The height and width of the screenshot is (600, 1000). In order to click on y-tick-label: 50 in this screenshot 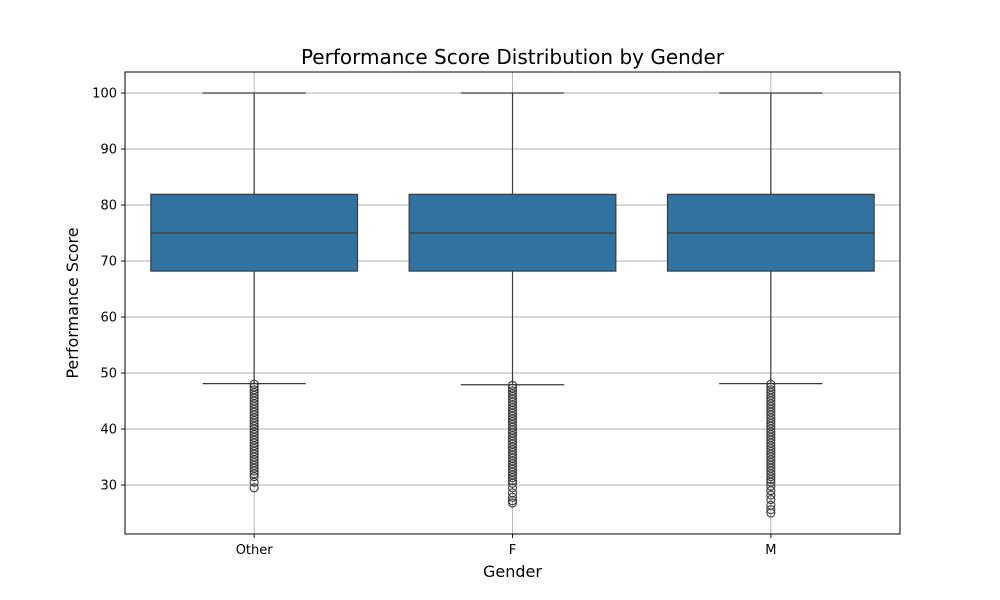, I will do `click(108, 374)`.